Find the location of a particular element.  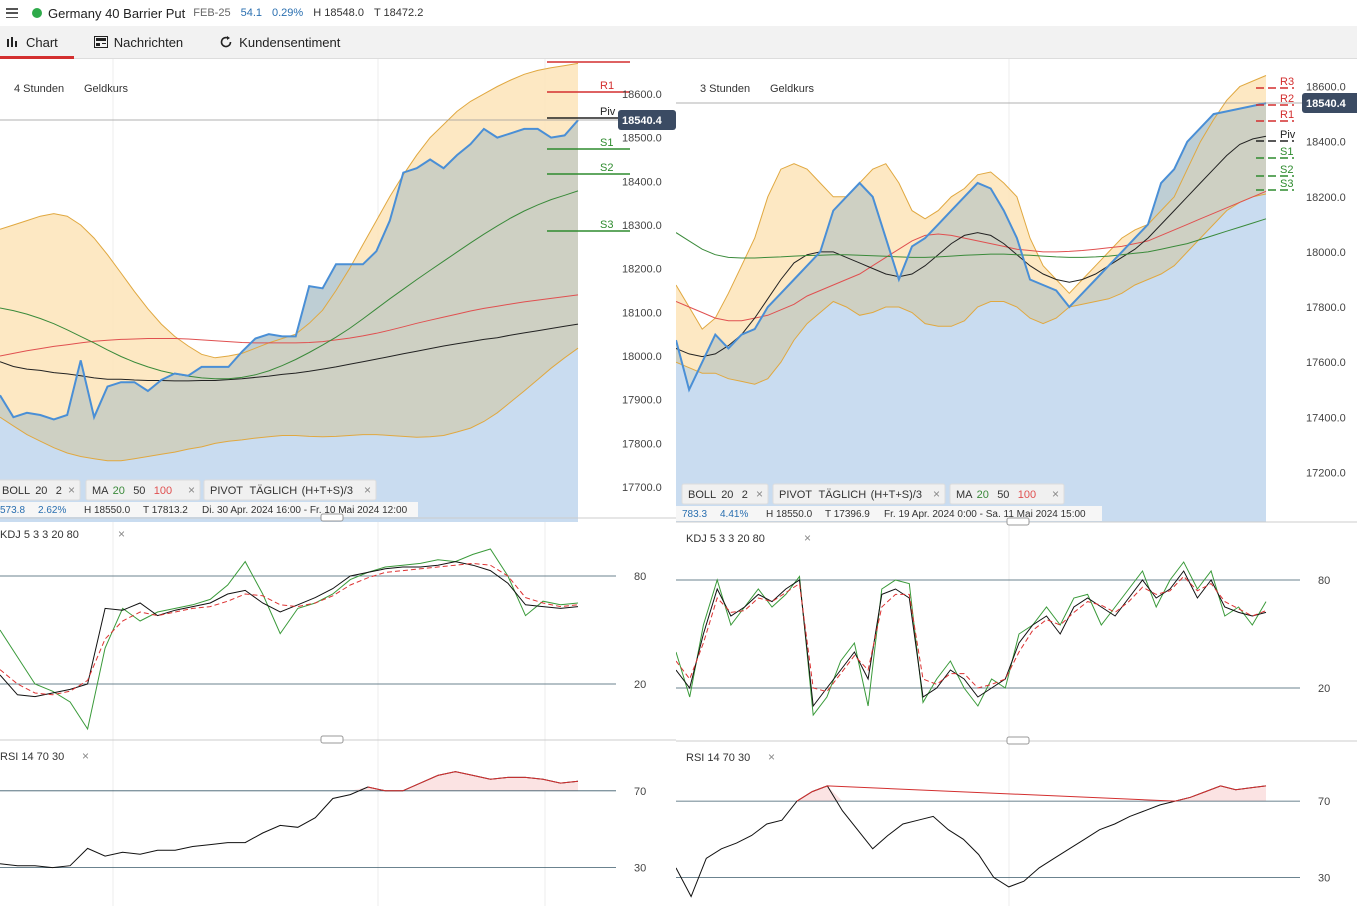

menu-icon is located at coordinates (12, 13).